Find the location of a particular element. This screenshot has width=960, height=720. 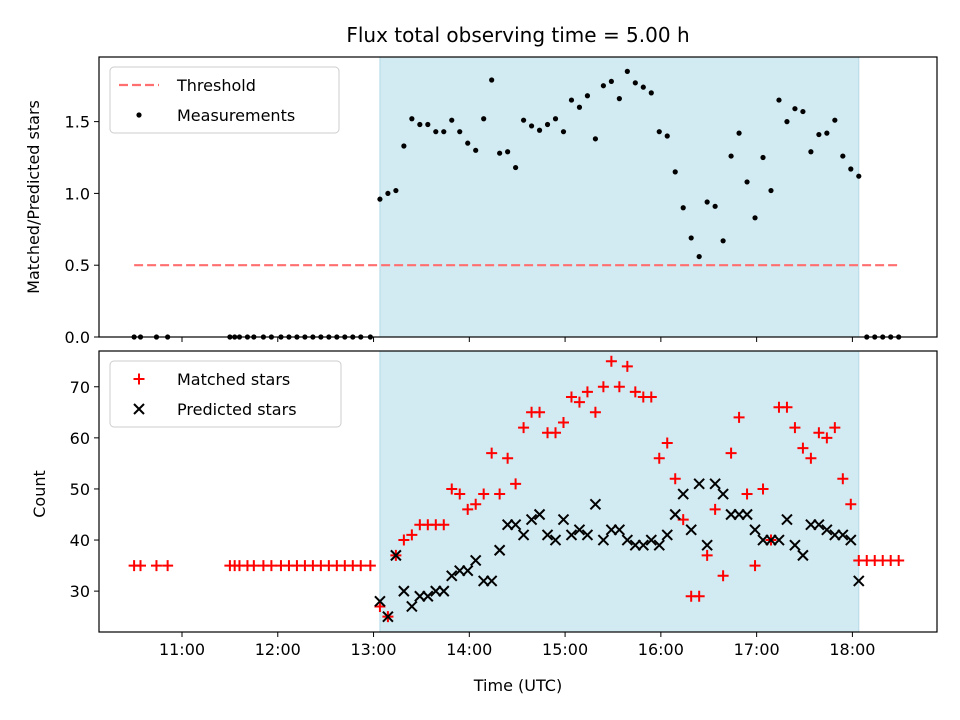

top-y-axis-label: Matched/Predicted stars is located at coordinates (33, 197).